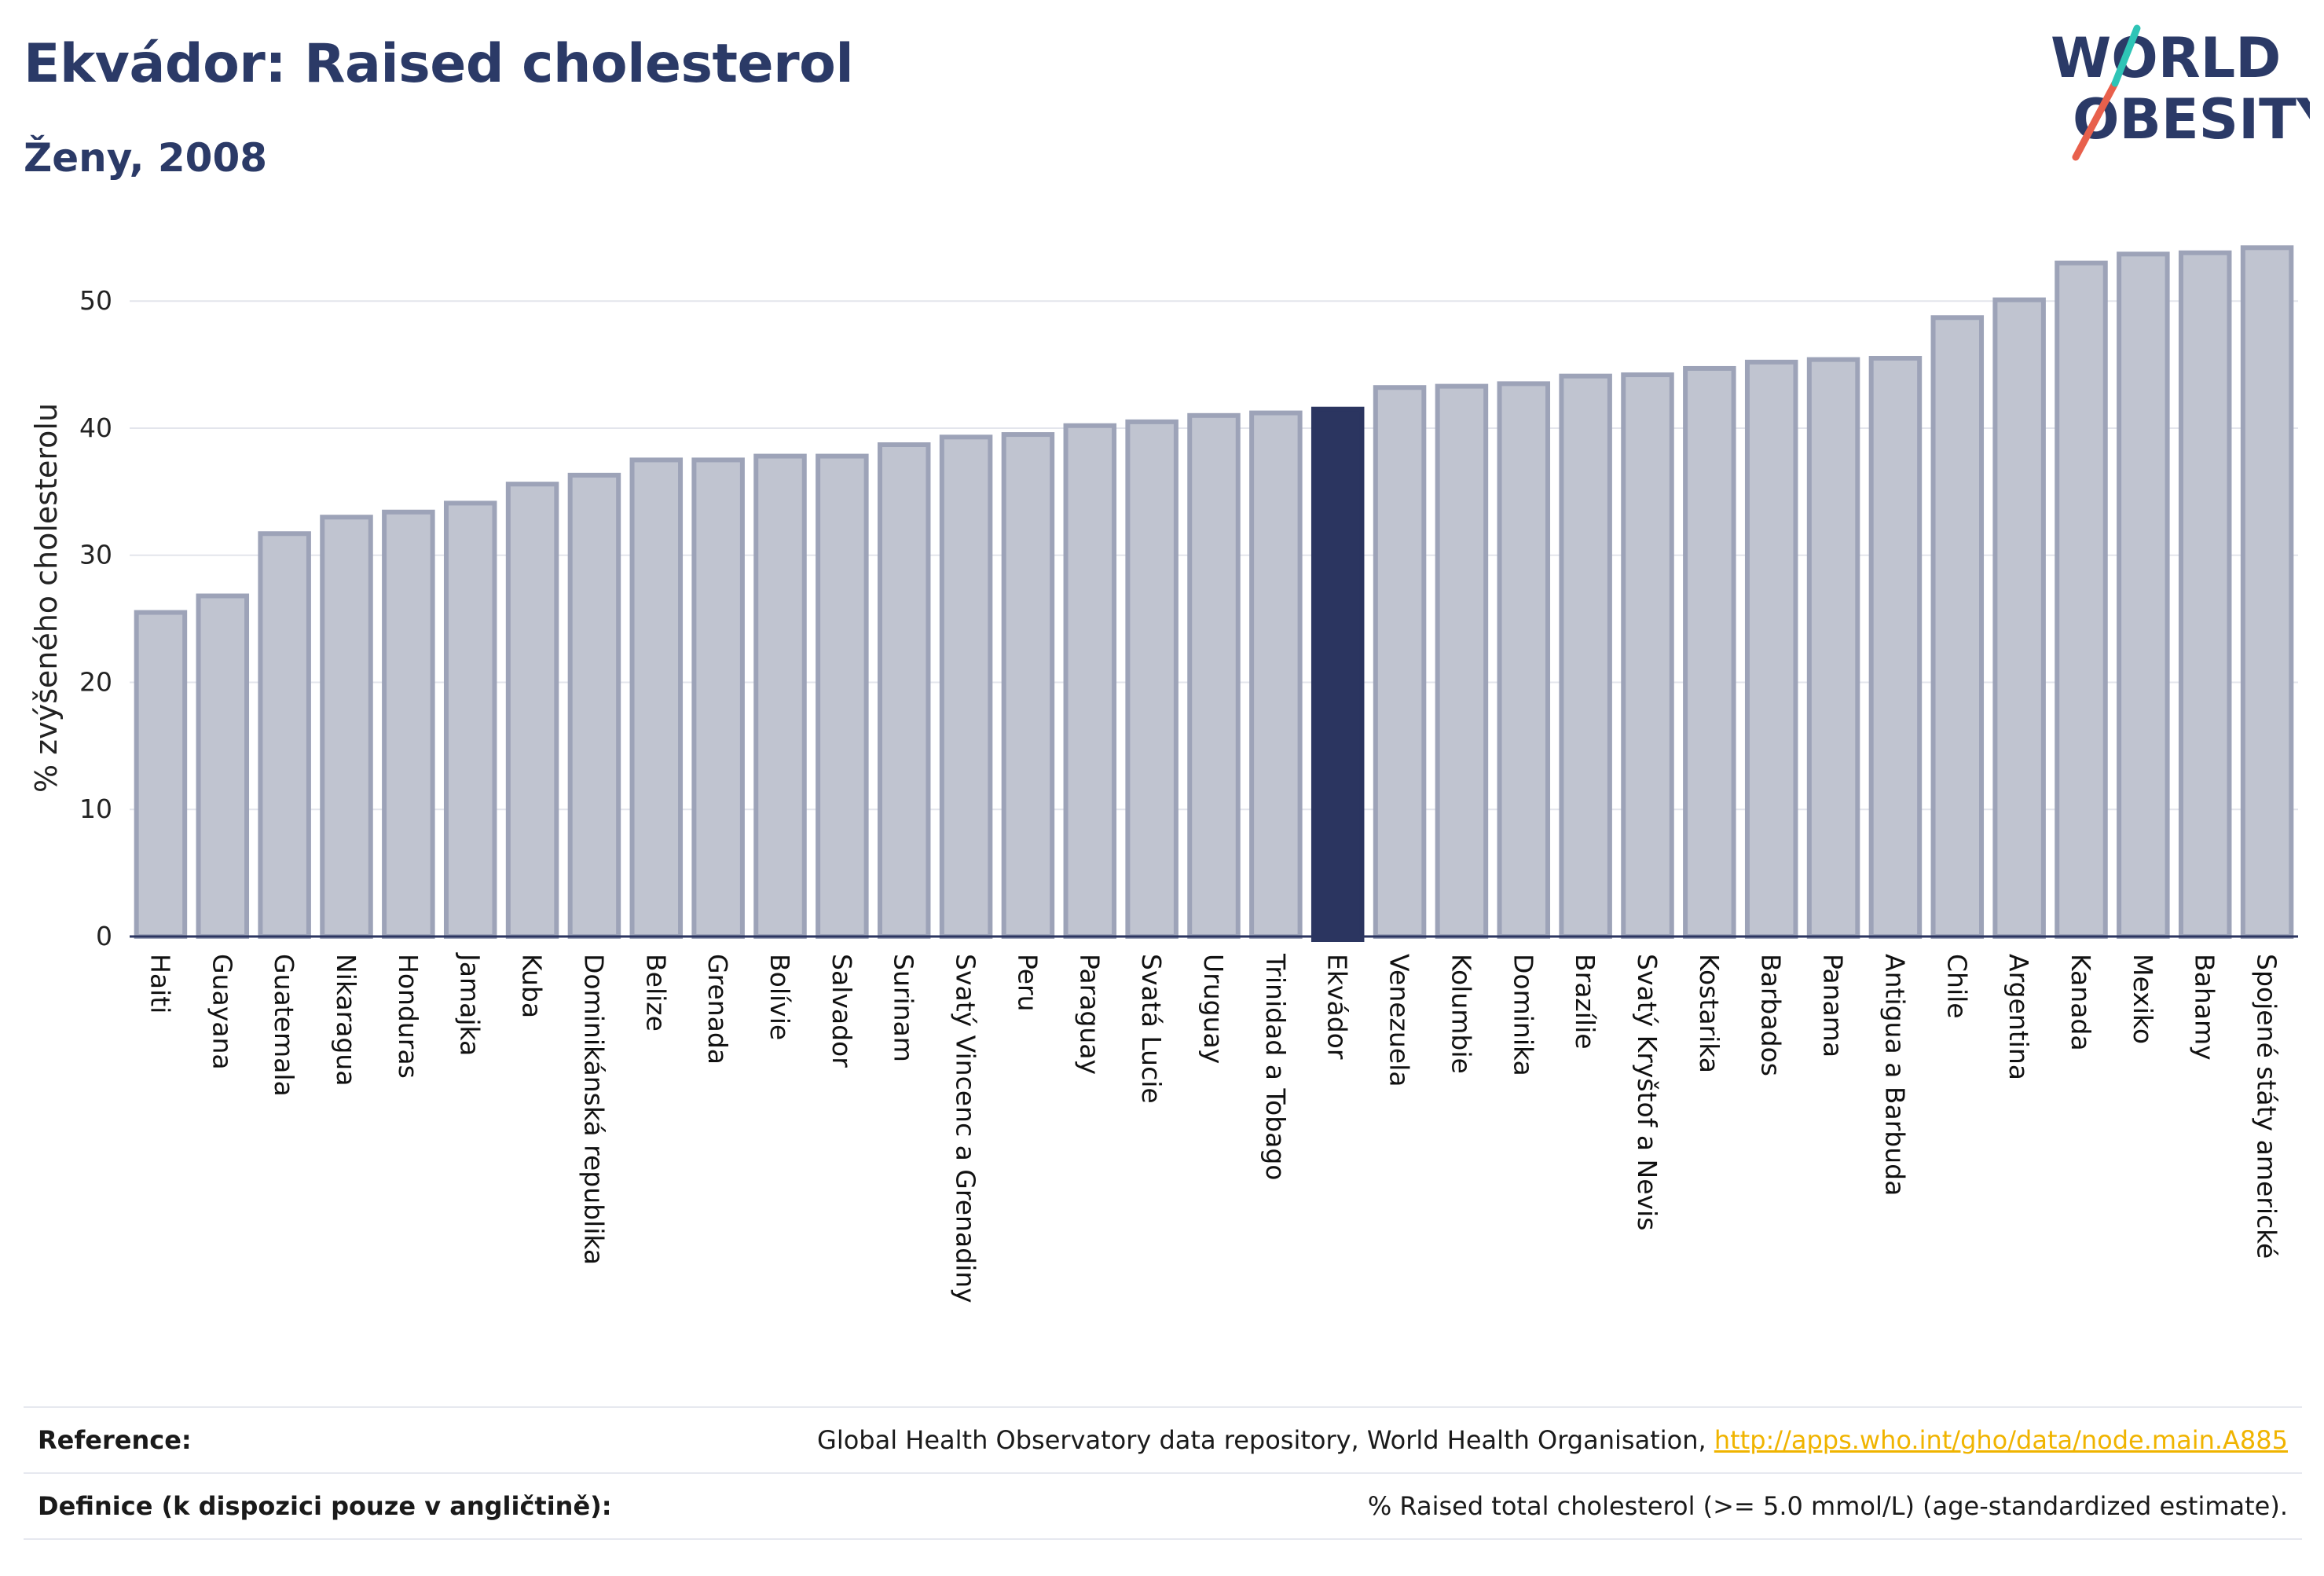  I want to click on x-tick-label: Argentina, so click(2018, 1017).